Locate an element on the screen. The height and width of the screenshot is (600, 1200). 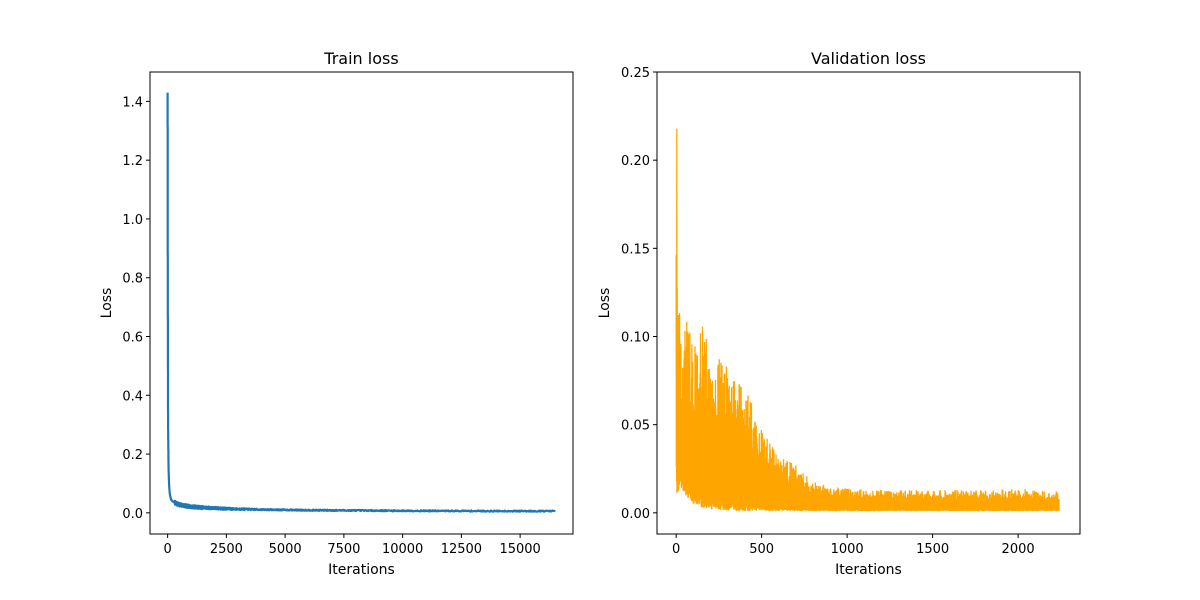
train-loss-y-tick-label: 0.0 is located at coordinates (132, 514).